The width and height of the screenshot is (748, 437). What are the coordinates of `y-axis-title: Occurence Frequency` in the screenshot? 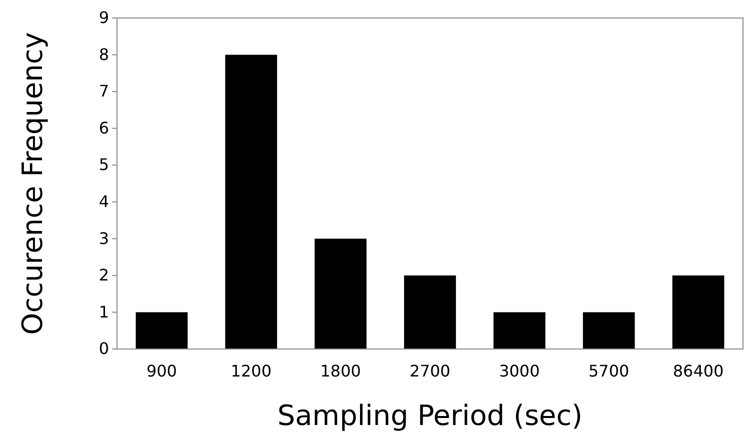 It's located at (32, 183).